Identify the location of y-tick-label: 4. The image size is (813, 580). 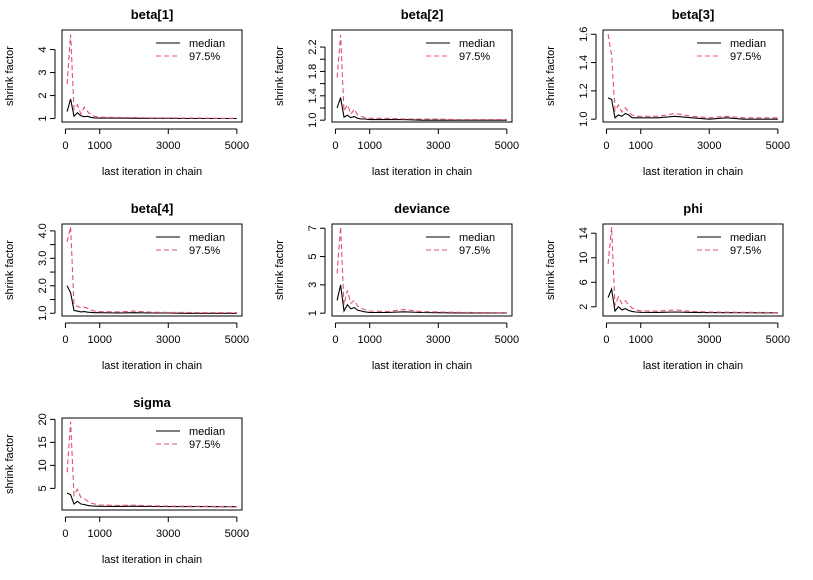
(43, 49).